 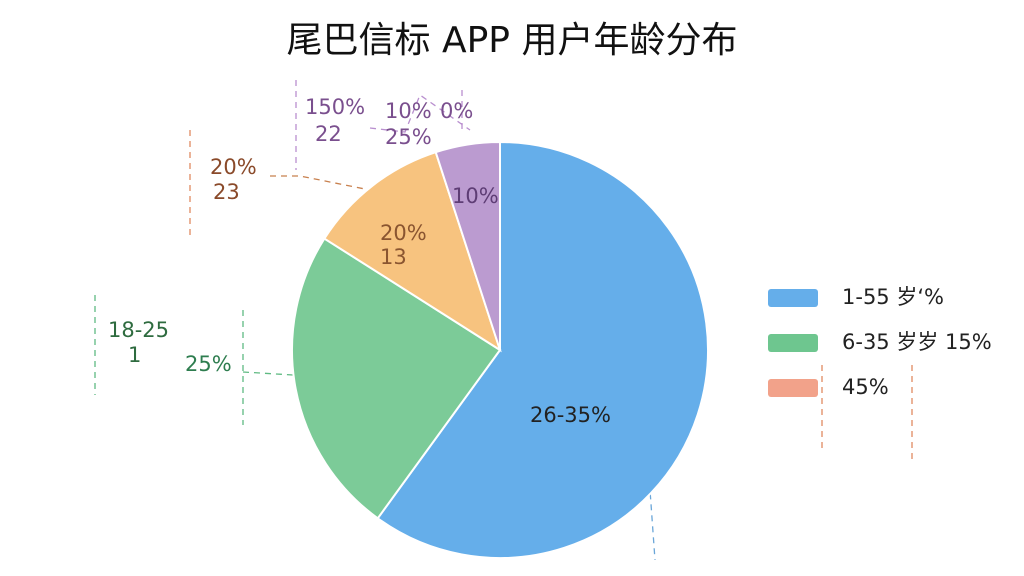 What do you see at coordinates (226, 192) in the screenshot?
I see `slice-label: 23` at bounding box center [226, 192].